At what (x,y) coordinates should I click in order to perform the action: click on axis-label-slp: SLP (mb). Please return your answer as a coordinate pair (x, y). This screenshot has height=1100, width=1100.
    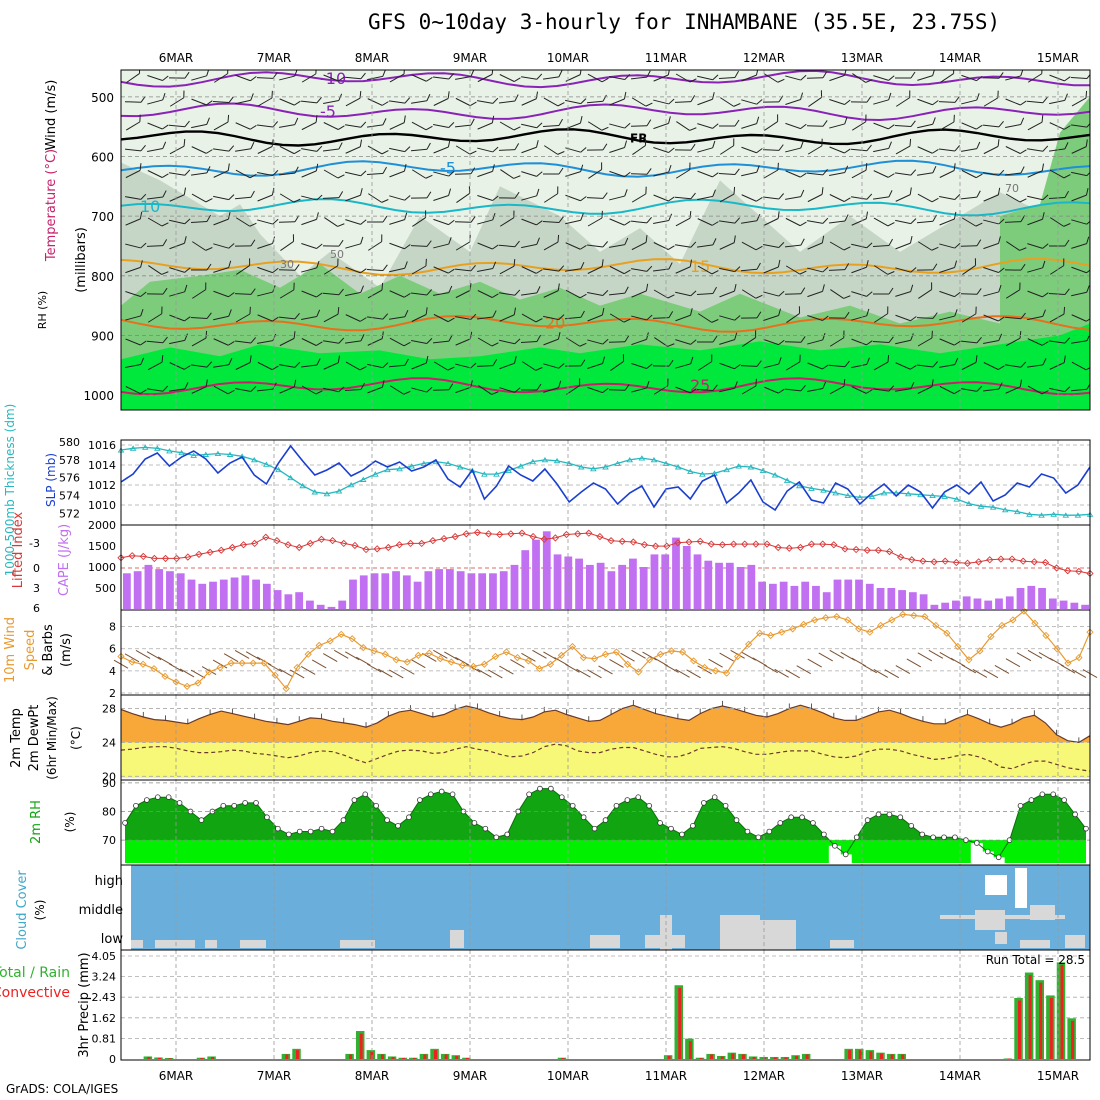
    Looking at the image, I should click on (51, 480).